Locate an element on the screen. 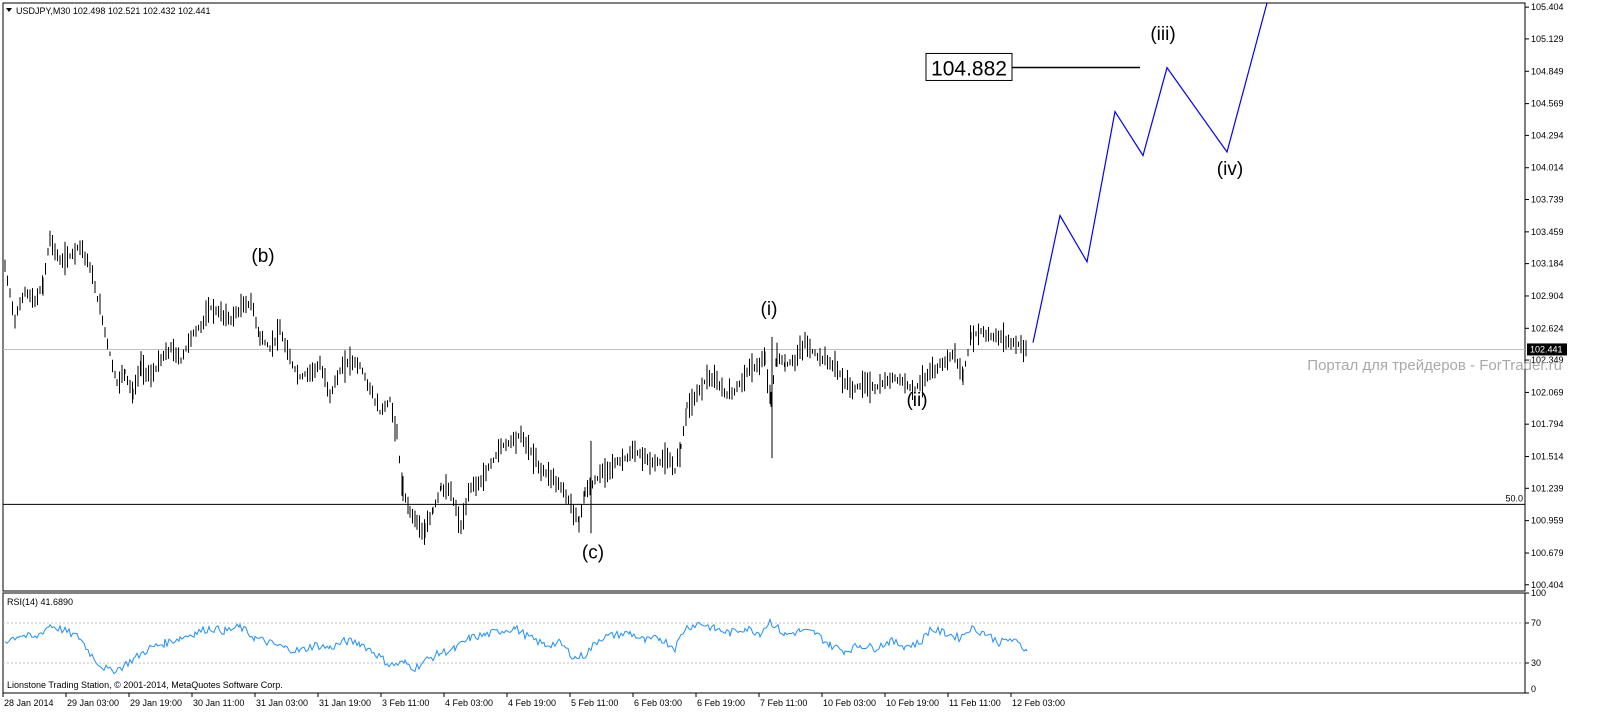 The height and width of the screenshot is (723, 1597). wave-label: (iii) is located at coordinates (1162, 34).